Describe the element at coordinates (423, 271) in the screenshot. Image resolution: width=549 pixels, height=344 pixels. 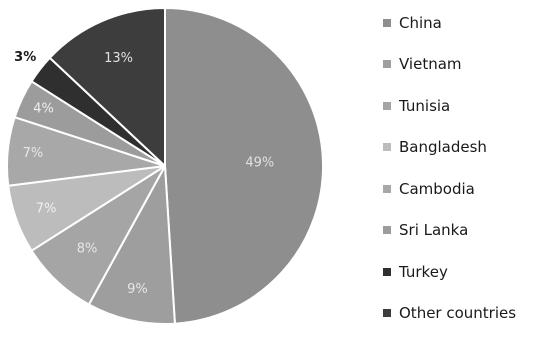
I see `legend-label: Turkey` at that location.